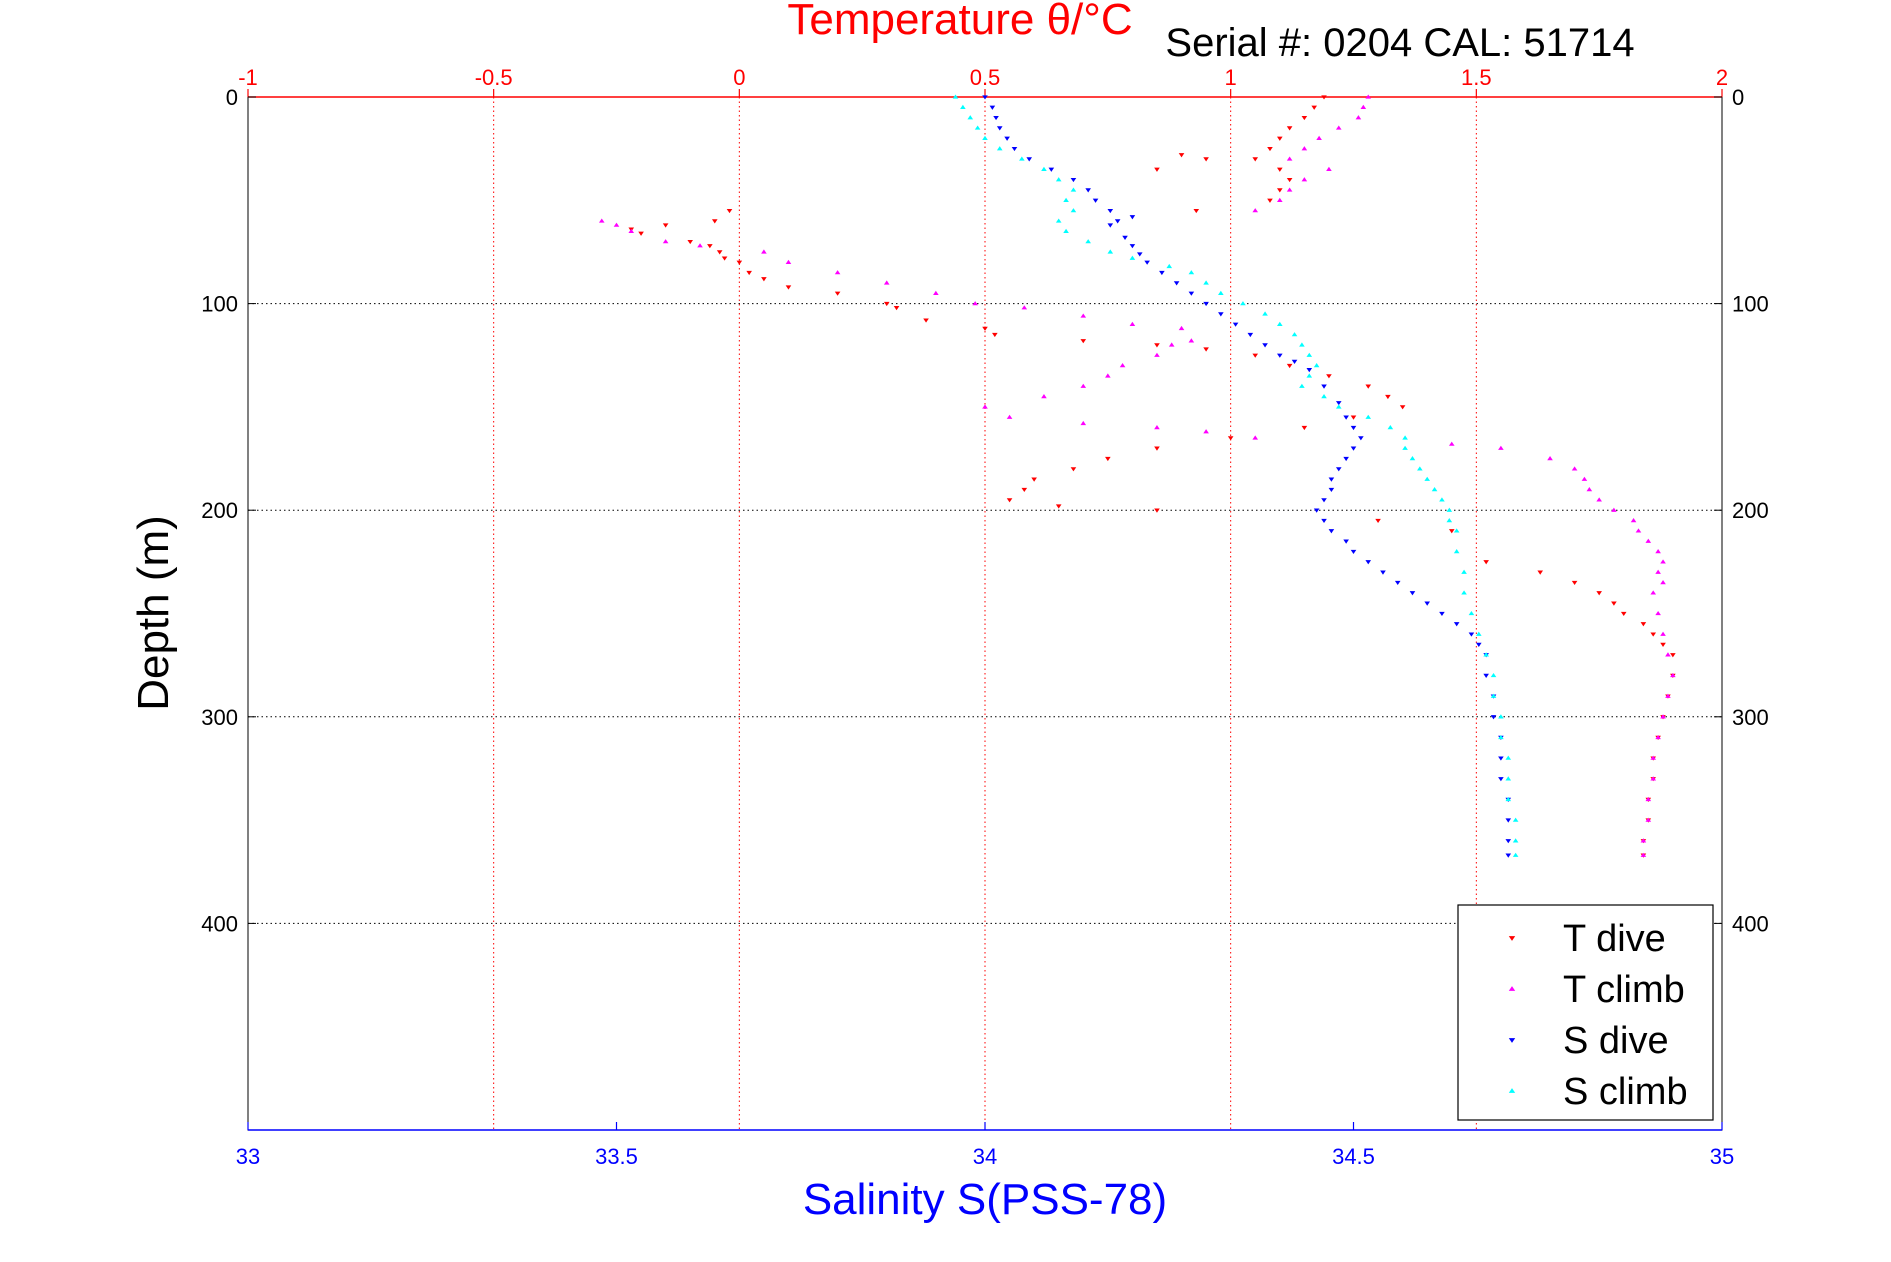 The image size is (1891, 1262). What do you see at coordinates (219, 510) in the screenshot?
I see `depth-tick-label-left: 200` at bounding box center [219, 510].